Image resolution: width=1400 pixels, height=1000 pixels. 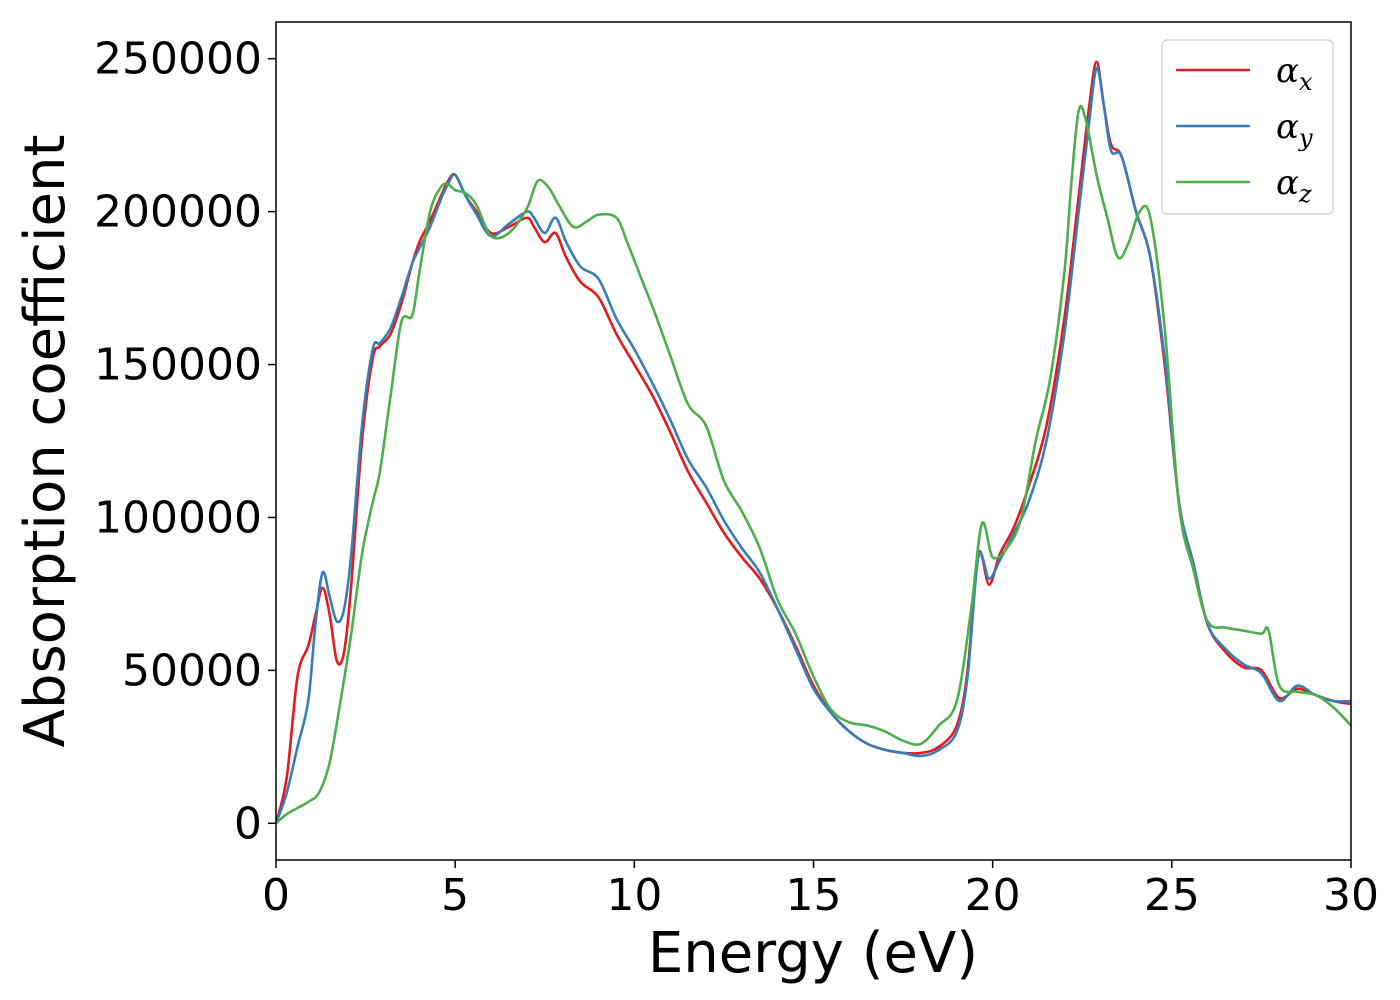 I want to click on legend: αx αy αz, so click(x=1247, y=127).